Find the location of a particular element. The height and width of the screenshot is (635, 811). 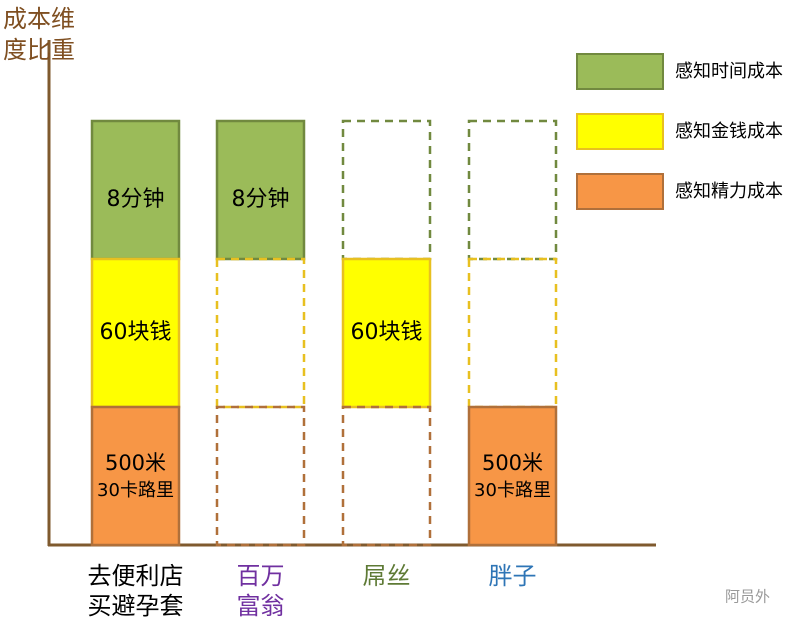

watermark: 阿员外 is located at coordinates (747, 597).